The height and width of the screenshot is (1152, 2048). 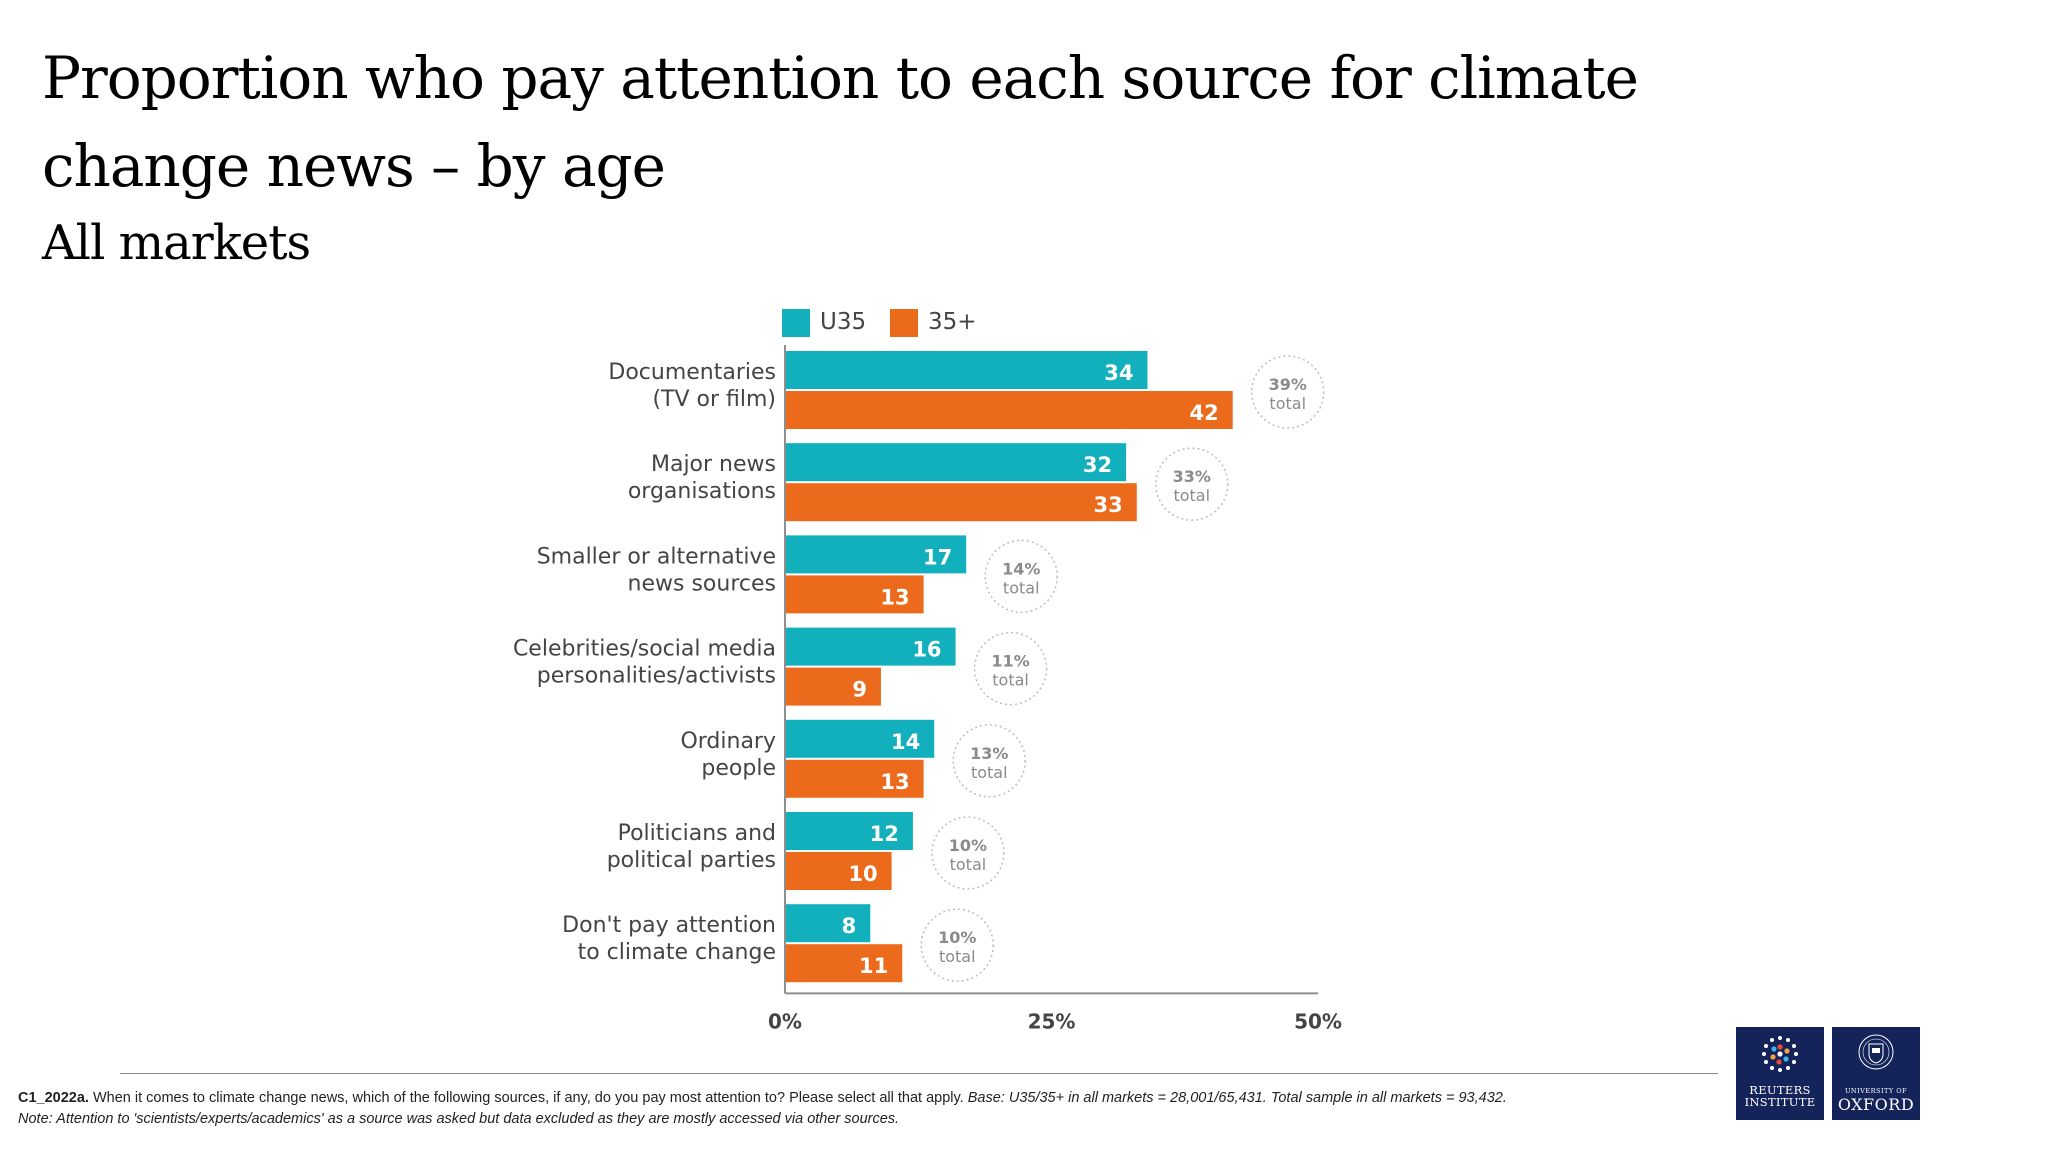 I want to click on footer-divider, so click(x=919, y=1073).